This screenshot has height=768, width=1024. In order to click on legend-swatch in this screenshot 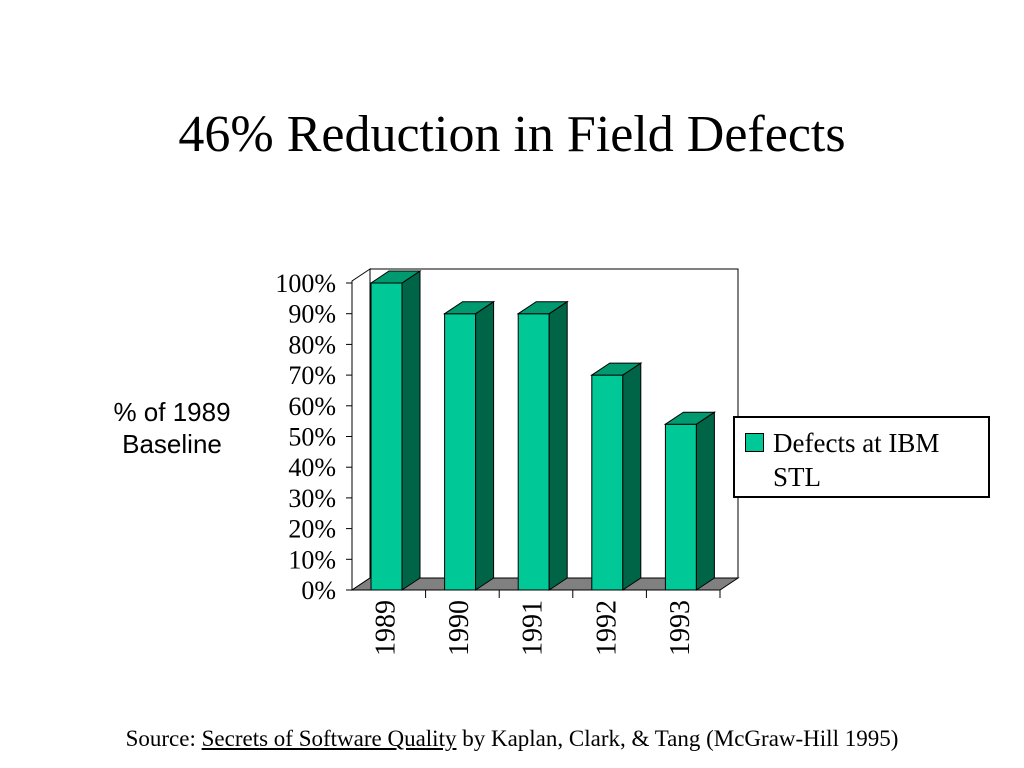, I will do `click(754, 442)`.